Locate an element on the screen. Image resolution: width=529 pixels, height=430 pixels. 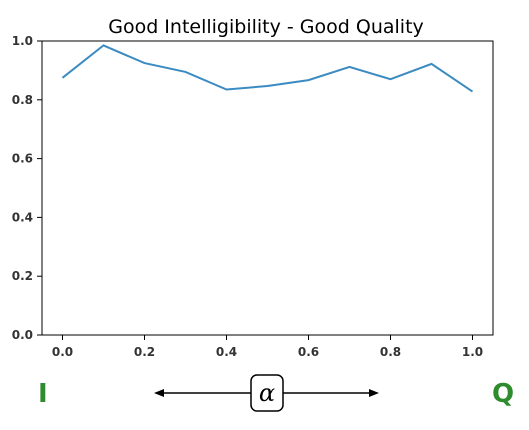
y-tick-label: 1.0 is located at coordinates (22, 41).